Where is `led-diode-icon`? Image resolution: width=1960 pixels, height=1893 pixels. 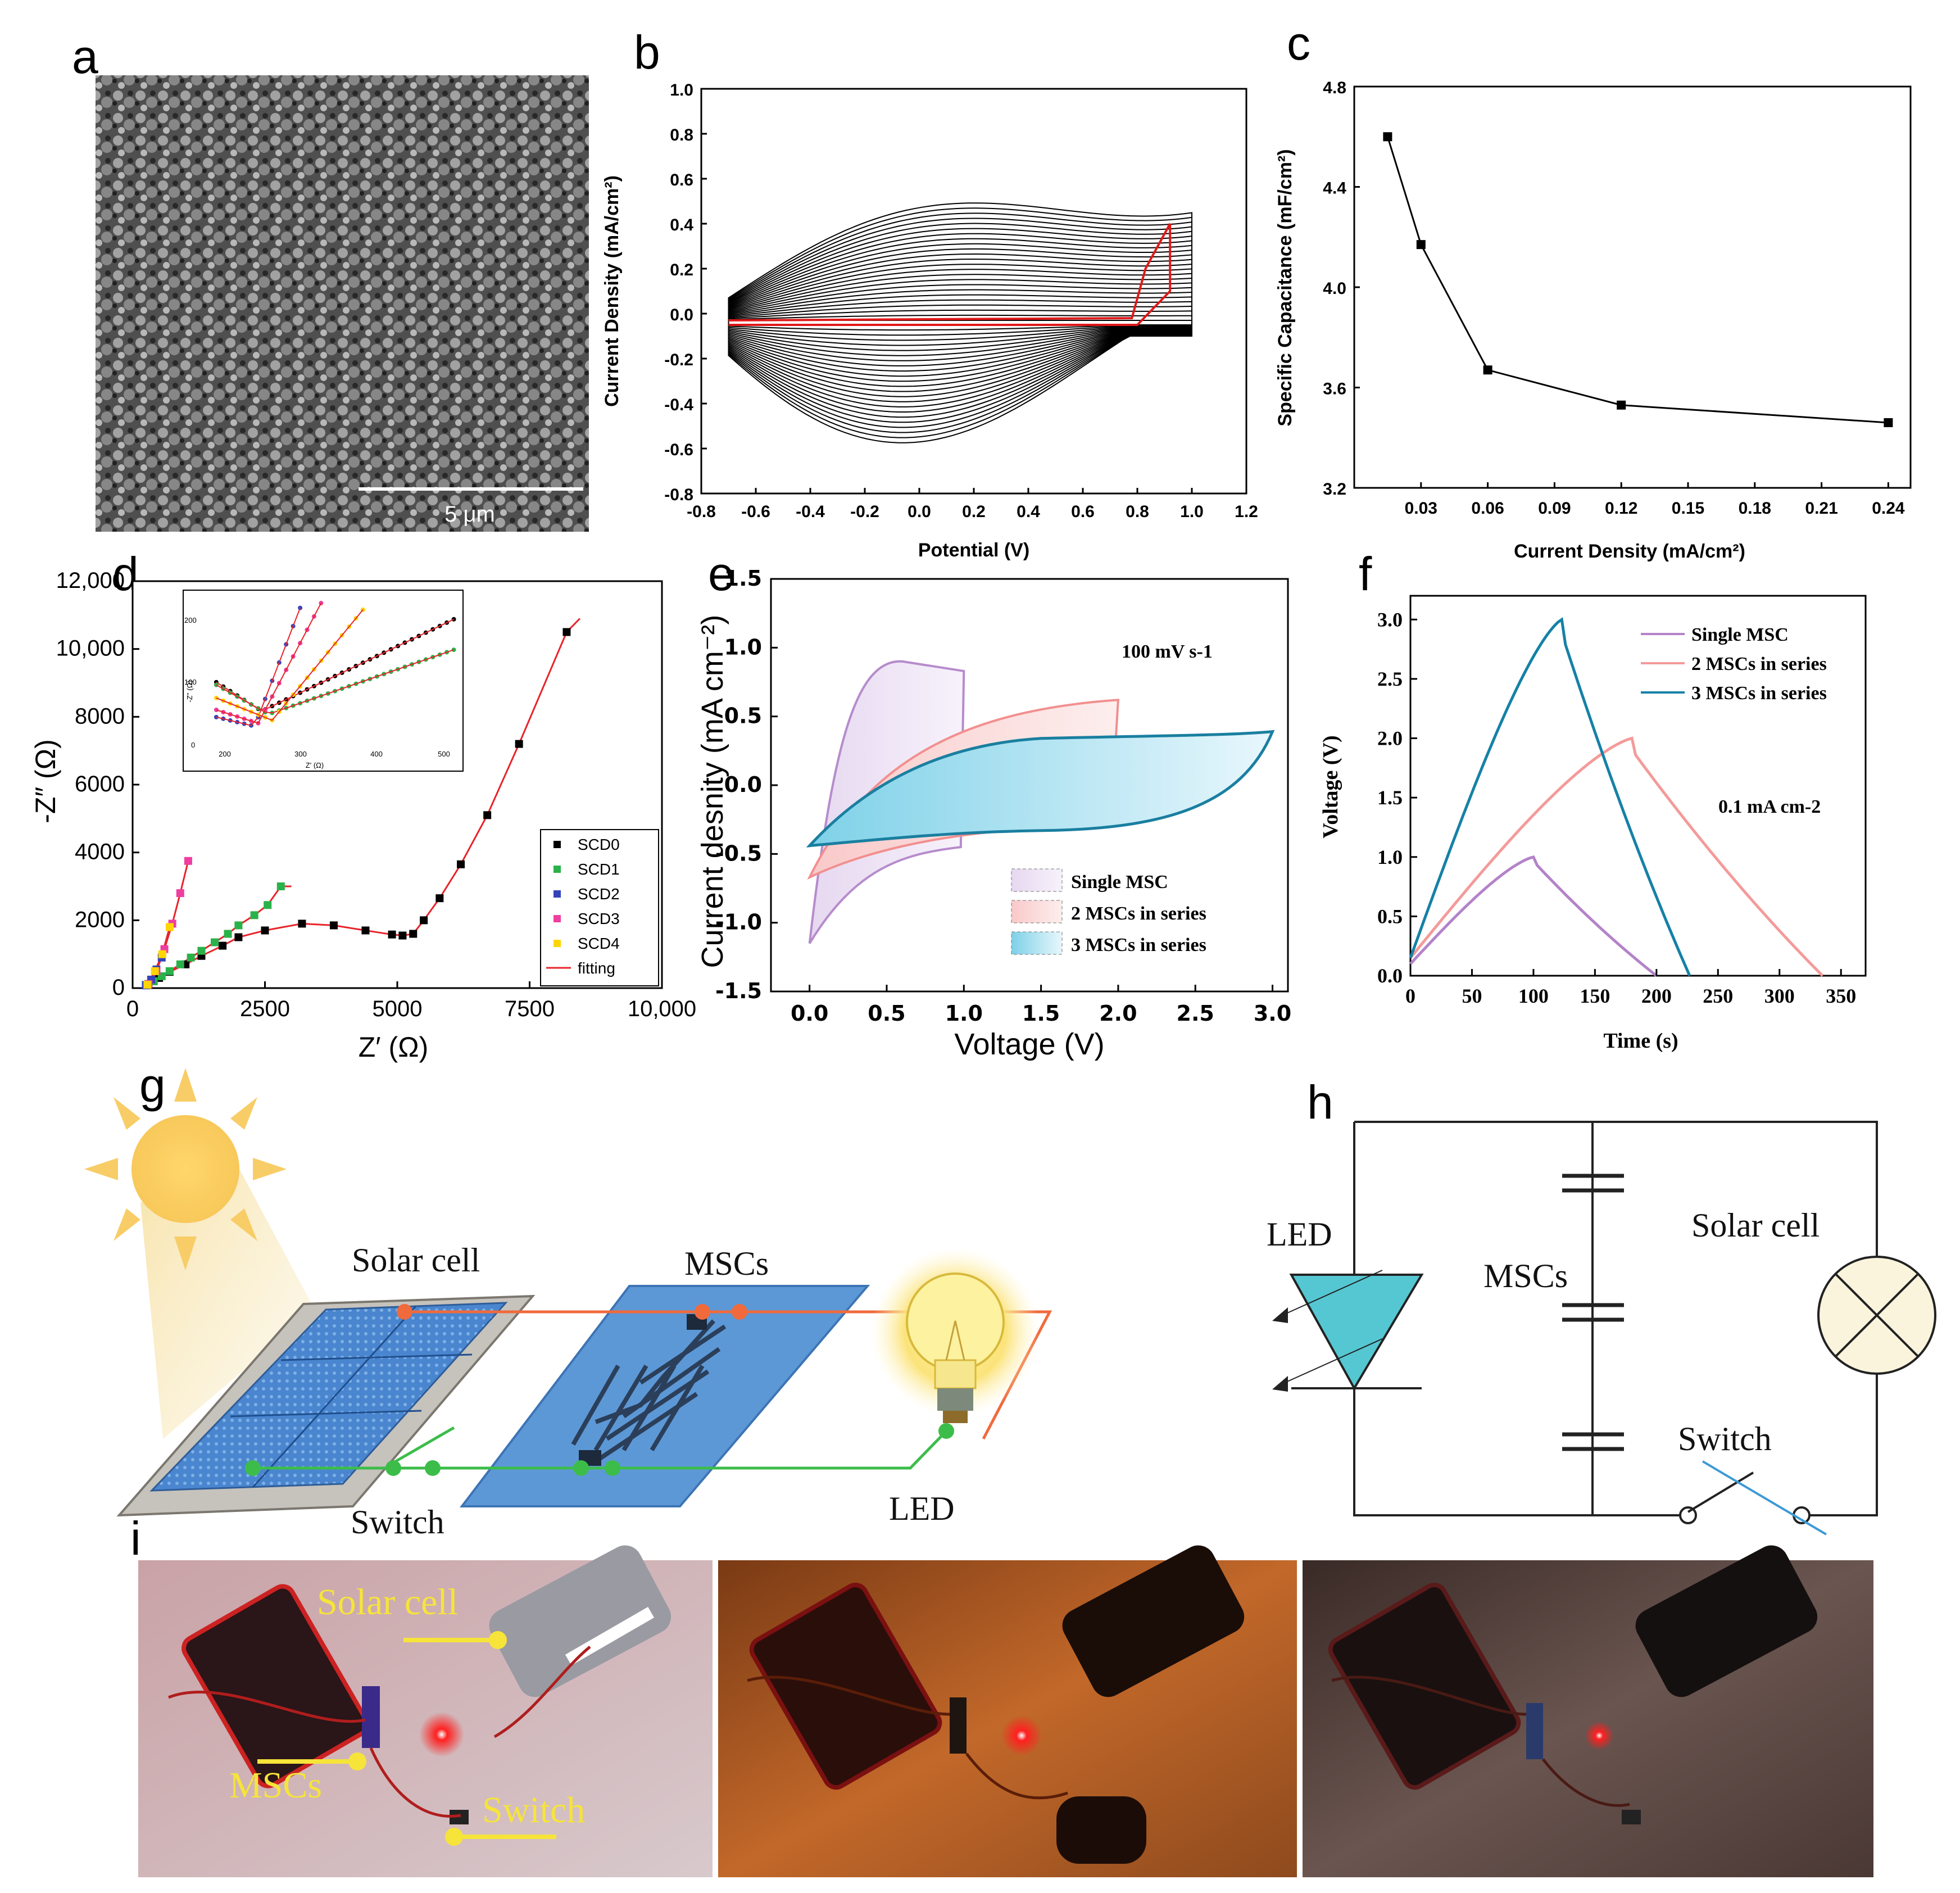 led-diode-icon is located at coordinates (1348, 1331).